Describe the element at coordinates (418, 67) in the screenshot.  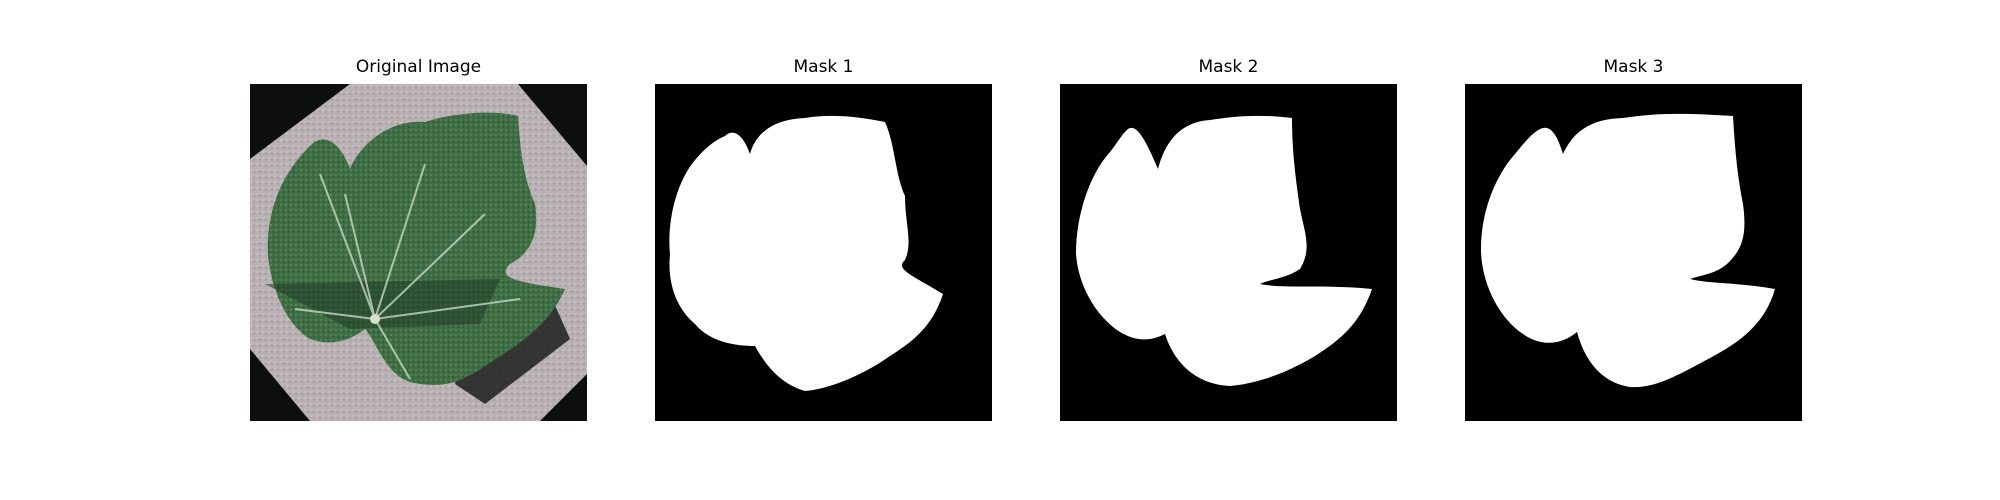
I see `panel-title: Original Image` at that location.